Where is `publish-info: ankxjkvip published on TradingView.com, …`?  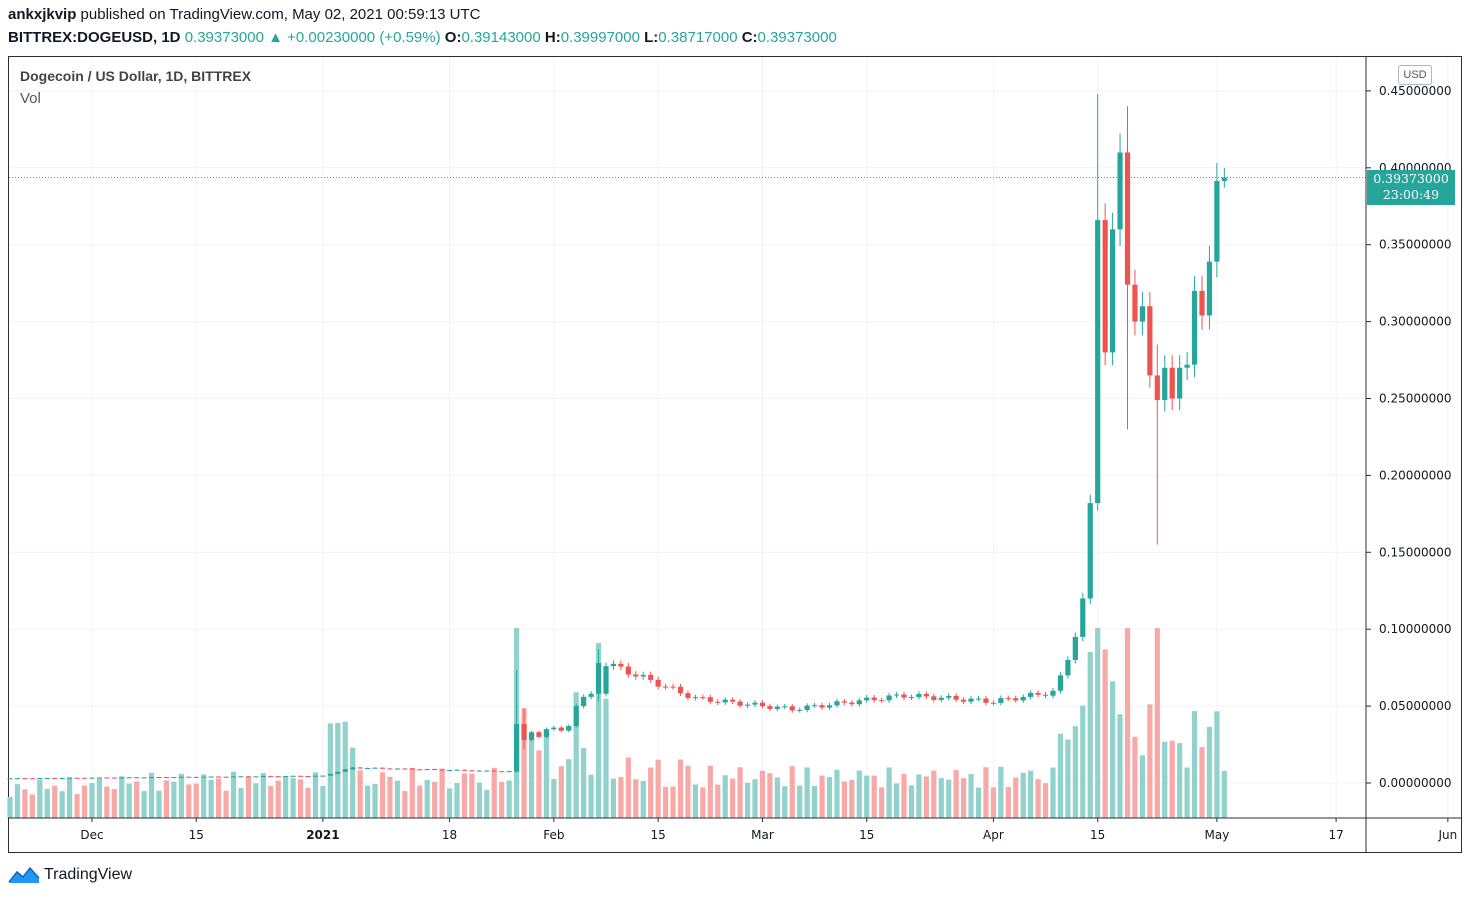
publish-info: ankxjkvip published on TradingView.com, … is located at coordinates (244, 14).